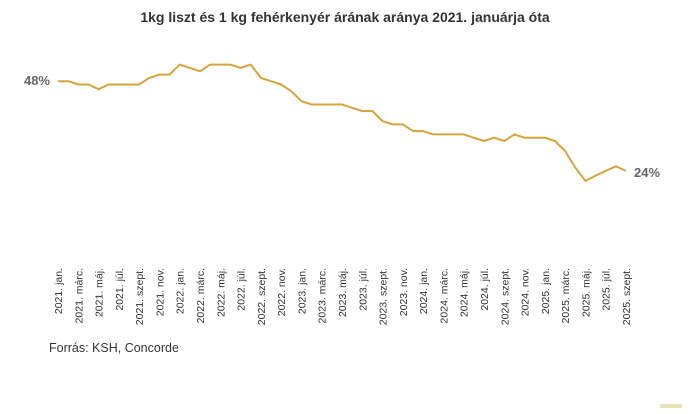 This screenshot has height=414, width=690. Describe the element at coordinates (546, 291) in the screenshot. I see `x-tick-label: 2025. jan.` at that location.